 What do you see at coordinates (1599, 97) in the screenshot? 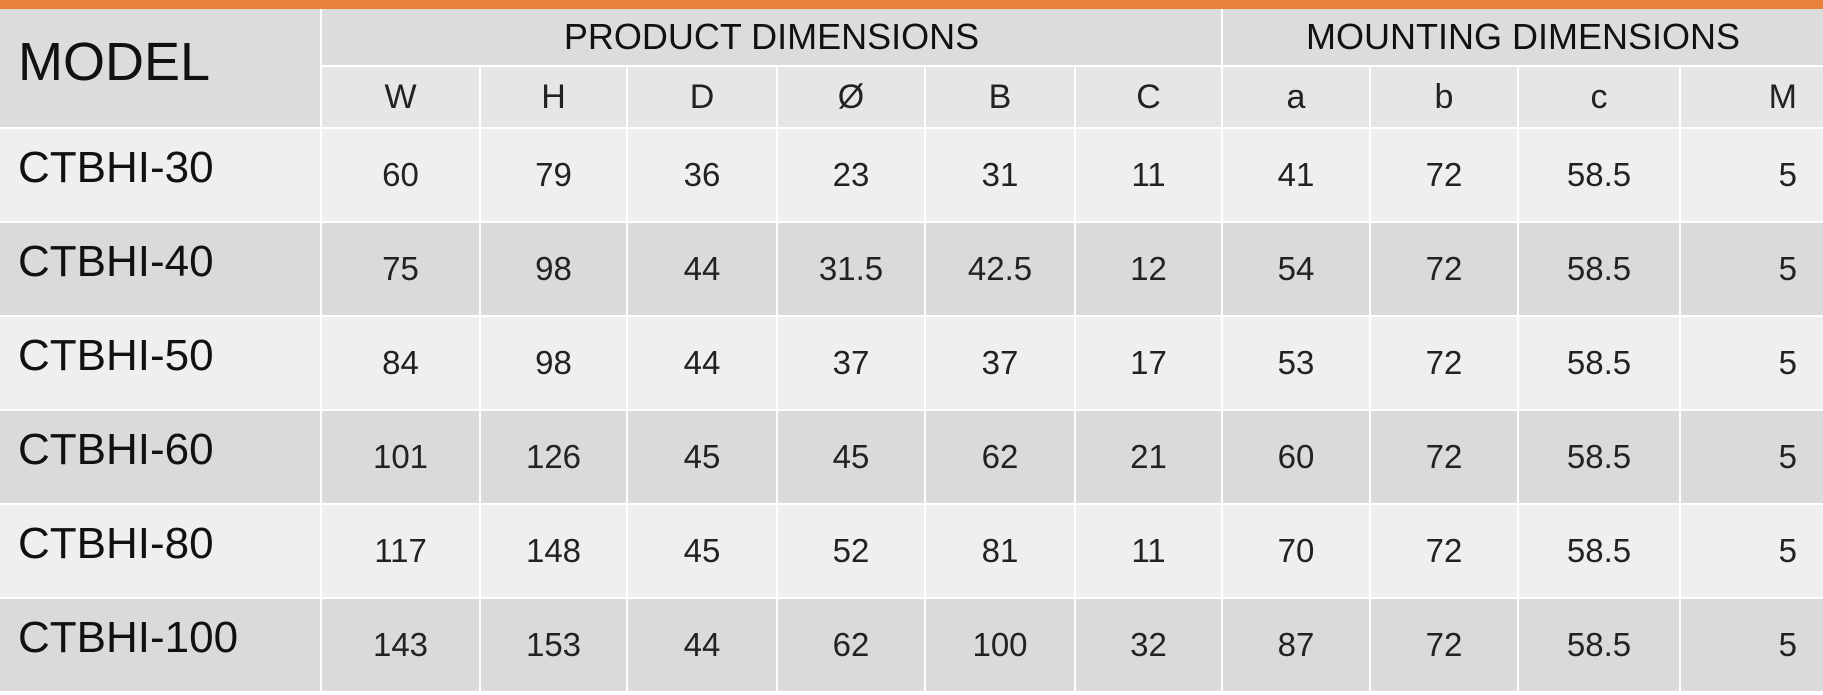
I see `column-header: c` at bounding box center [1599, 97].